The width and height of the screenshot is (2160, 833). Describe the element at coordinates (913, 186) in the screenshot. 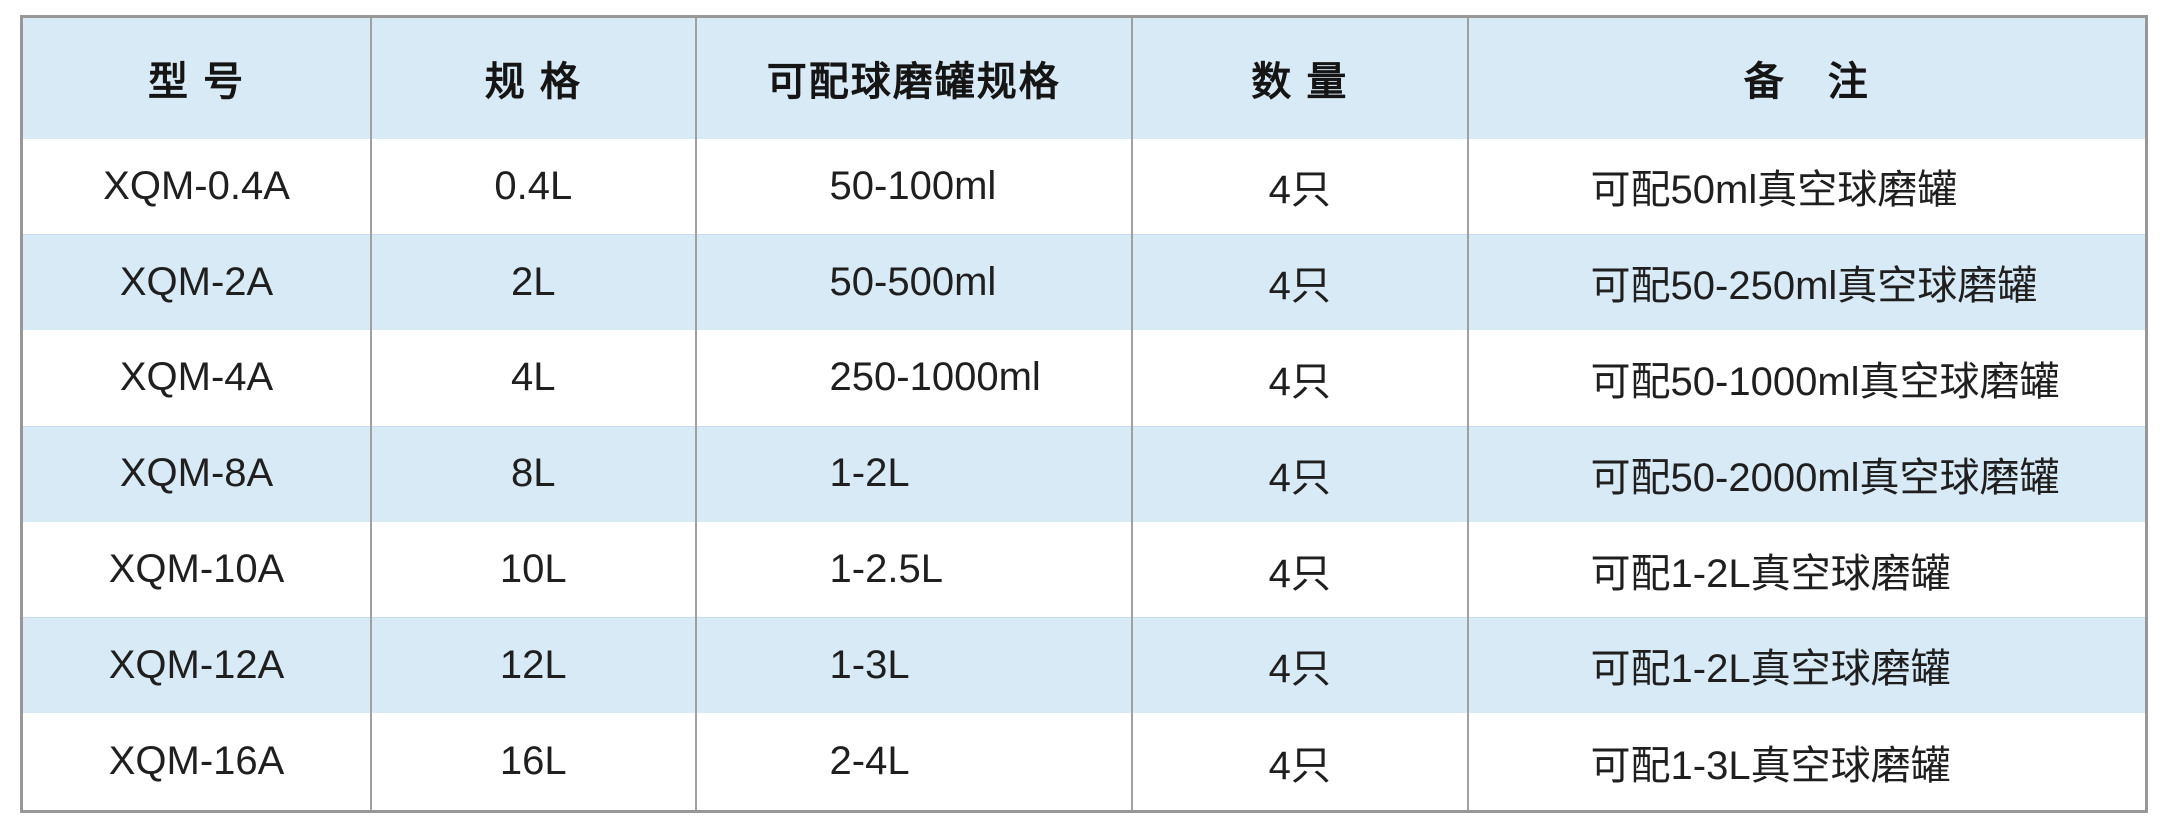

I see `cell-jar: 50-100ml` at that location.